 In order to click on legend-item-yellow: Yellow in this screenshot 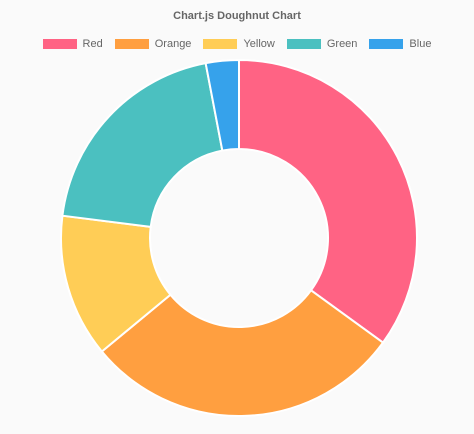, I will do `click(239, 44)`.